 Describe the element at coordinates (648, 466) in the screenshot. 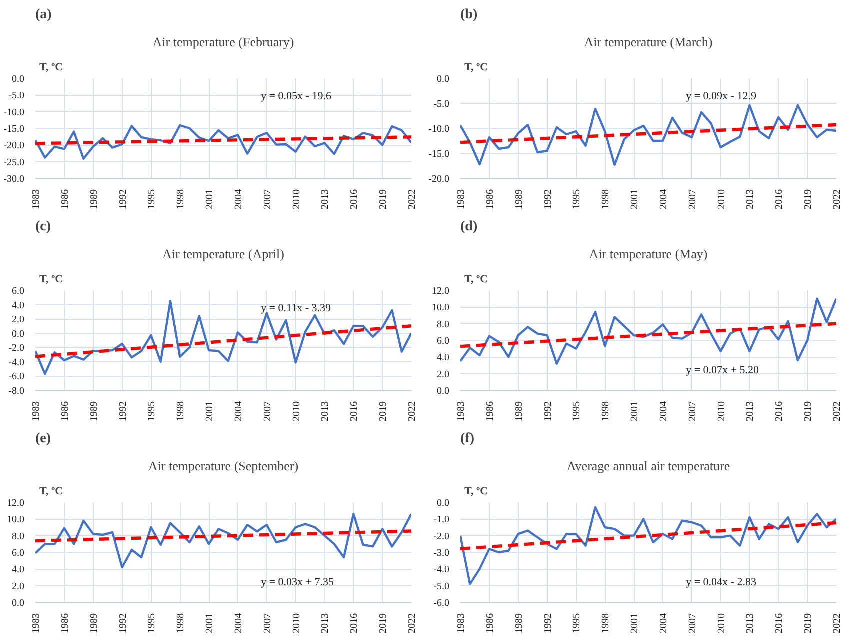

I see `chart-title: Average annual air temperature` at that location.